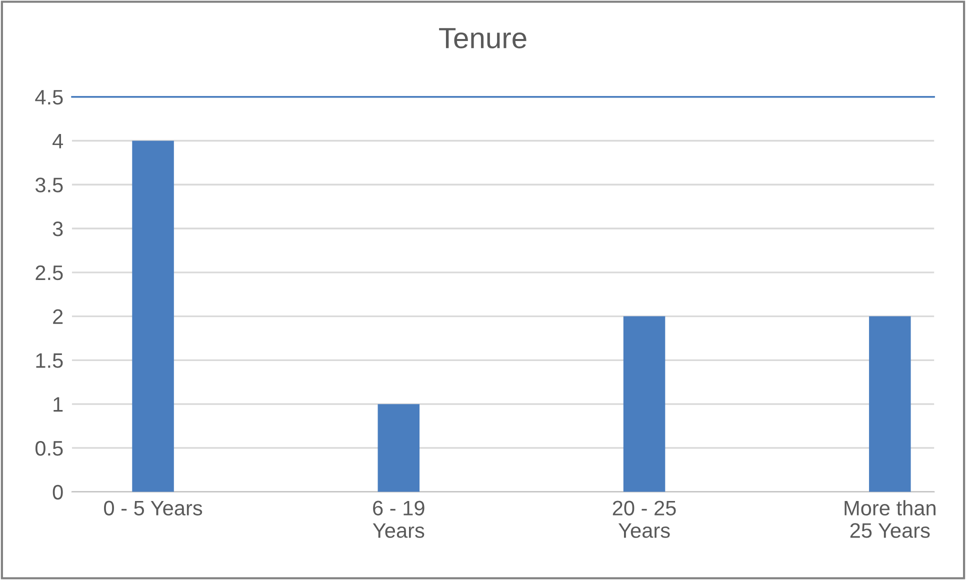 Image resolution: width=966 pixels, height=580 pixels. Describe the element at coordinates (49, 97) in the screenshot. I see `y-tick-label: 4.5` at that location.